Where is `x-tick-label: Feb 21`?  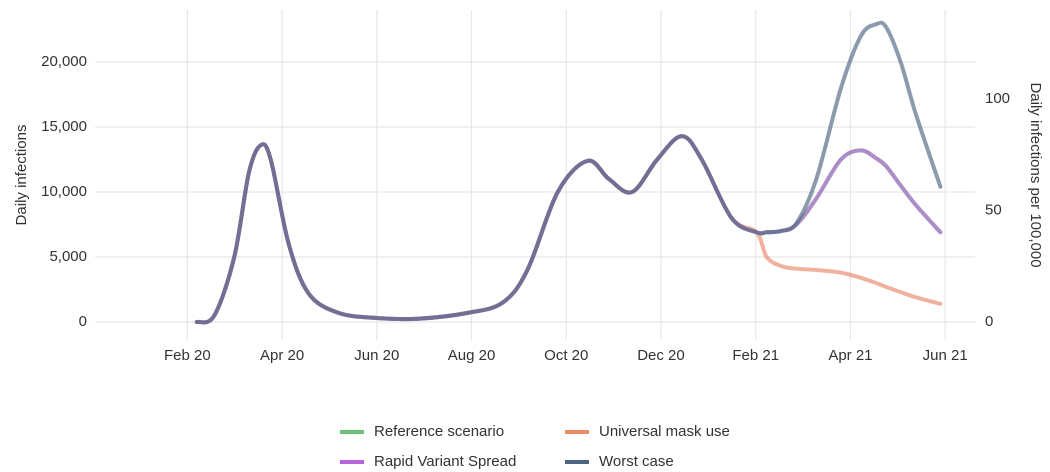
x-tick-label: Feb 21 is located at coordinates (755, 355).